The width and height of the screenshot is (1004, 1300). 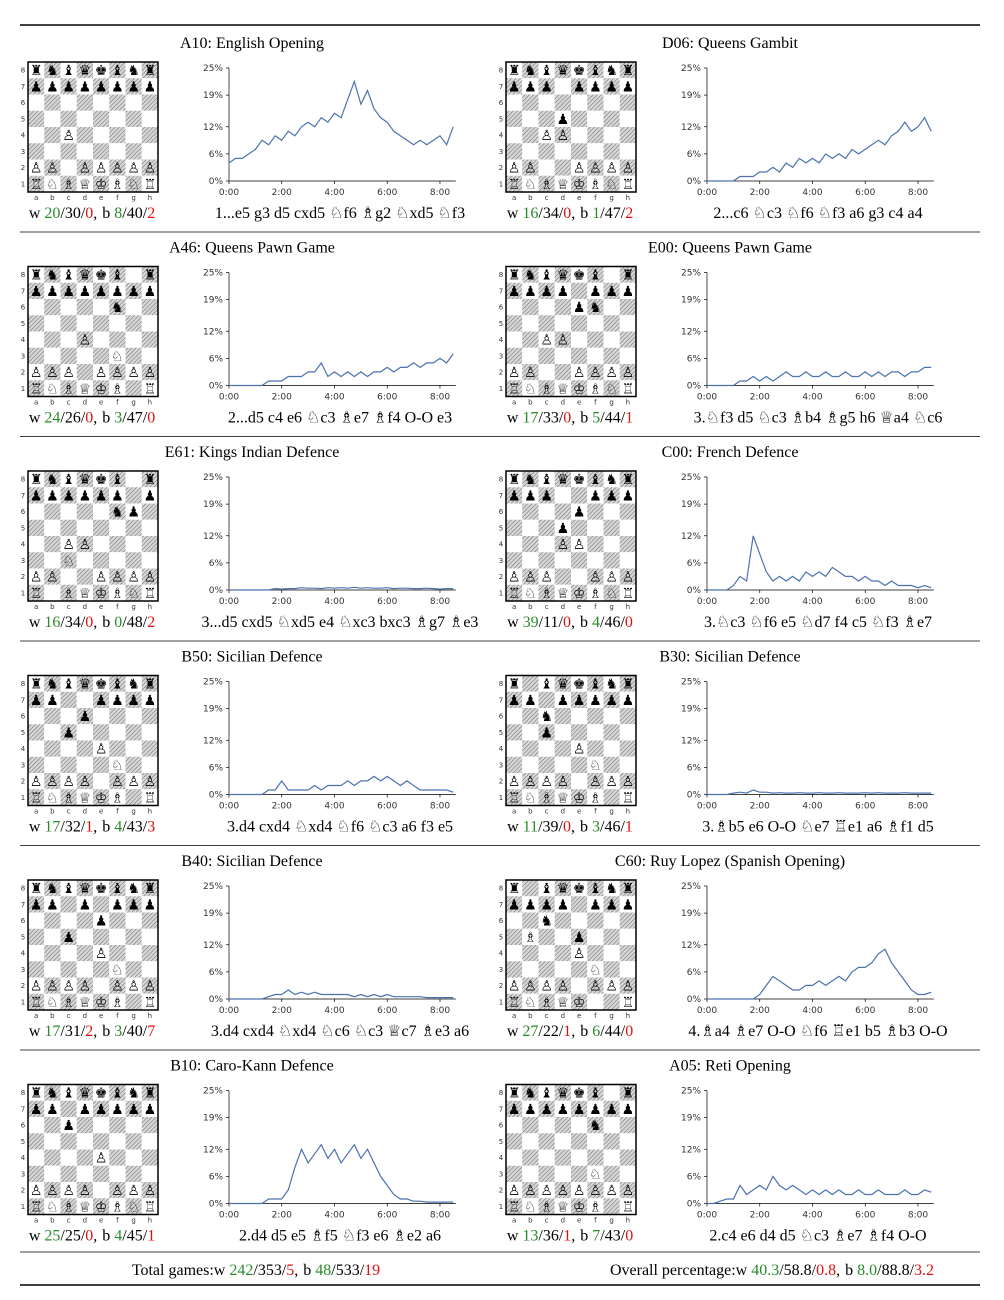 I want to click on stat-value: 25, so click(x=52, y=1236).